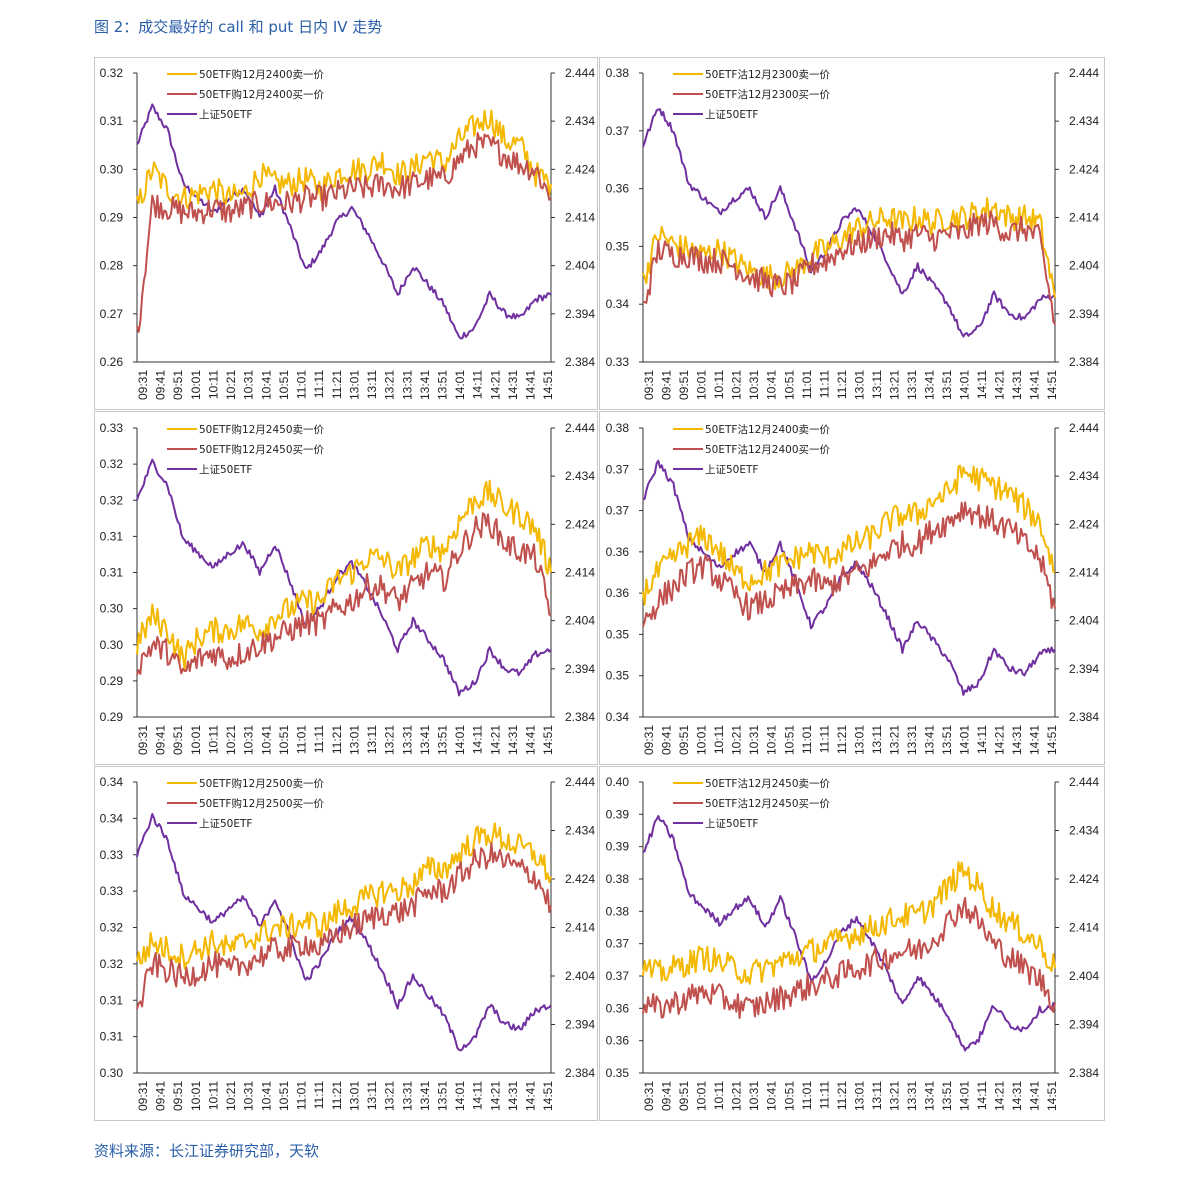 This screenshot has width=1191, height=1181. Describe the element at coordinates (262, 803) in the screenshot. I see `legend-label: 50ETF购12月2500买一价` at that location.